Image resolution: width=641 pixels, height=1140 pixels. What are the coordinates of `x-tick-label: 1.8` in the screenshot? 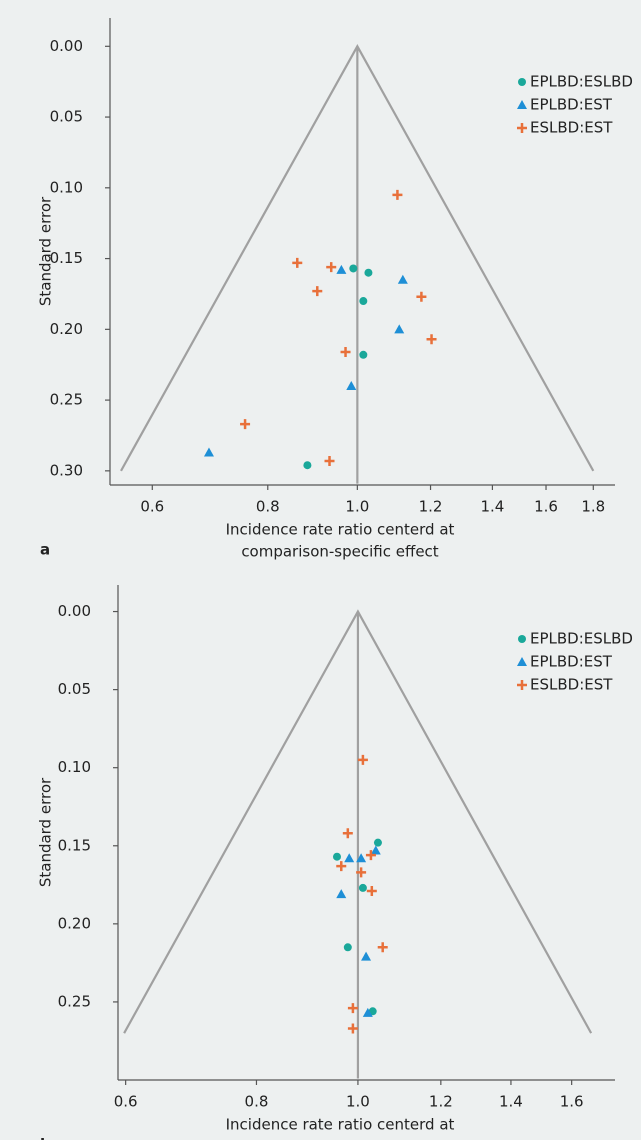 It's located at (593, 507).